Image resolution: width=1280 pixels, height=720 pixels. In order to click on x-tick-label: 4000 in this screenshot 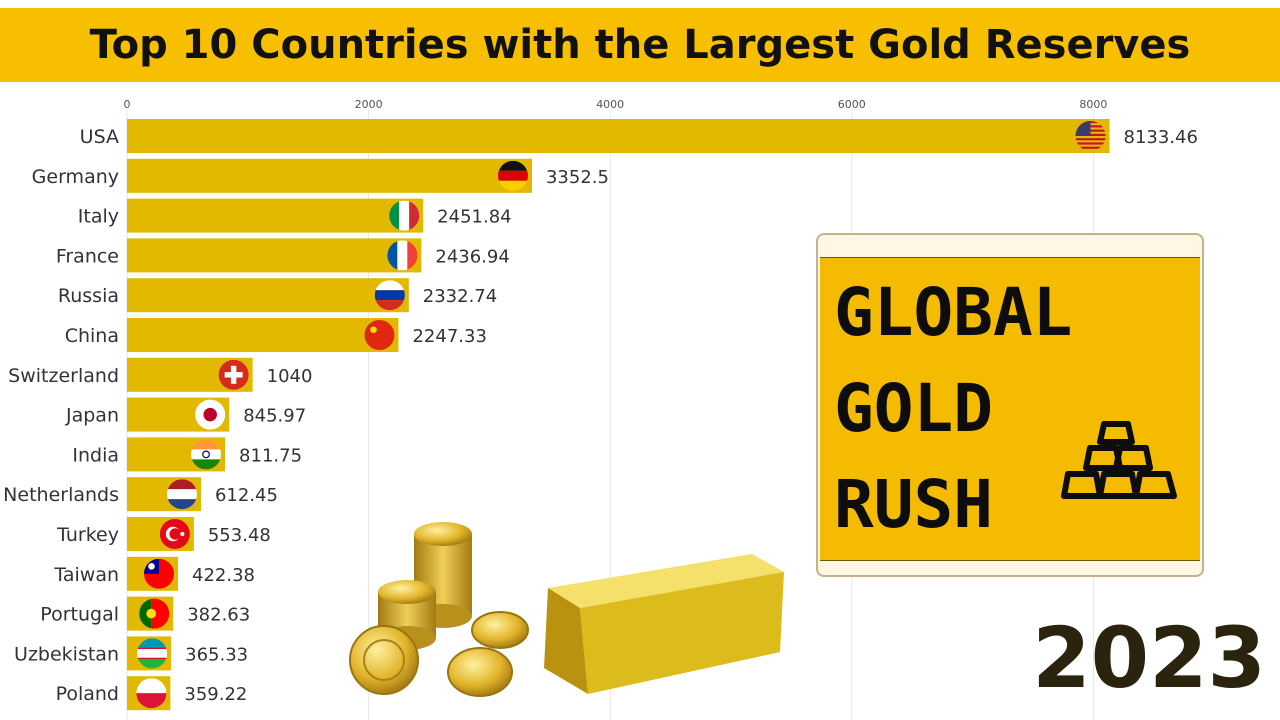, I will do `click(610, 104)`.